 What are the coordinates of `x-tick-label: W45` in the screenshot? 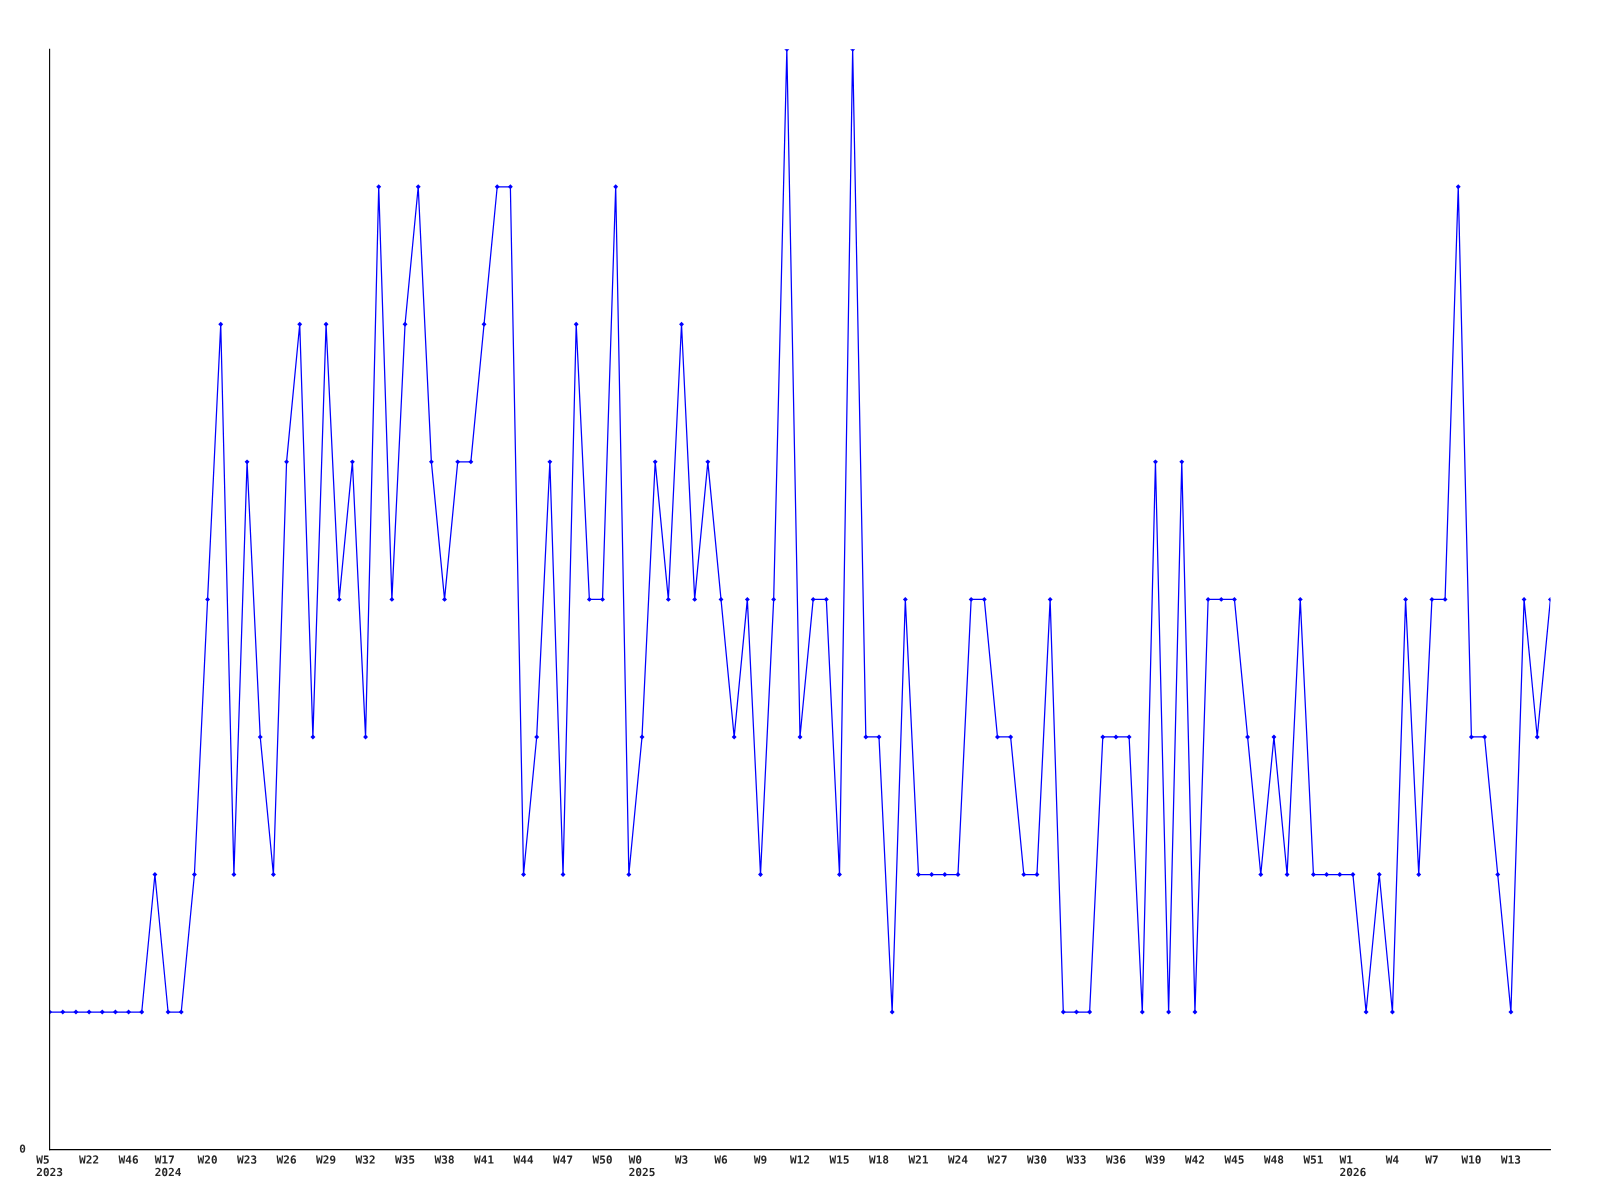 It's located at (1234, 1159).